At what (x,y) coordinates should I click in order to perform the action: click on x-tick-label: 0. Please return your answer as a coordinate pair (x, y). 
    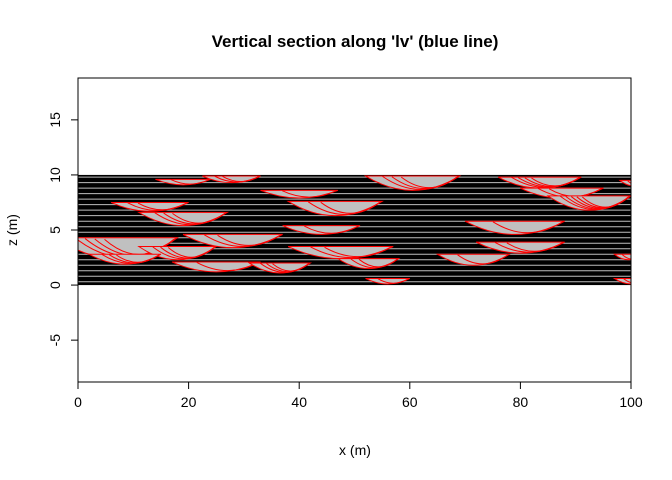
    Looking at the image, I should click on (78, 402).